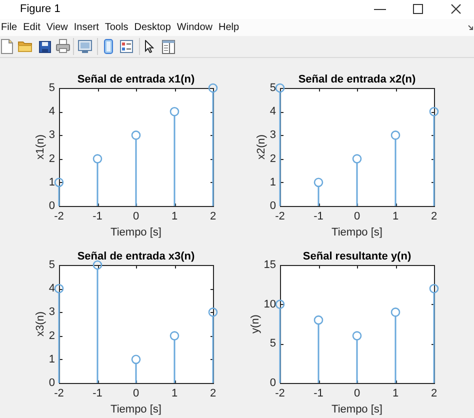 The width and height of the screenshot is (474, 418). Describe the element at coordinates (86, 28) in the screenshot. I see `text: Insert` at that location.